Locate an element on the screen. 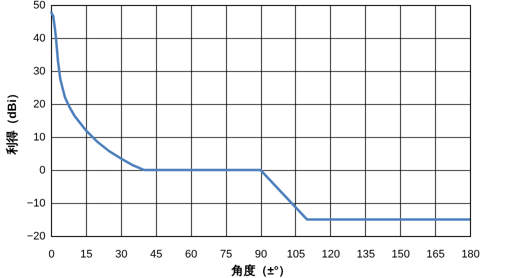  y-tick-label: 40 is located at coordinates (39, 38).